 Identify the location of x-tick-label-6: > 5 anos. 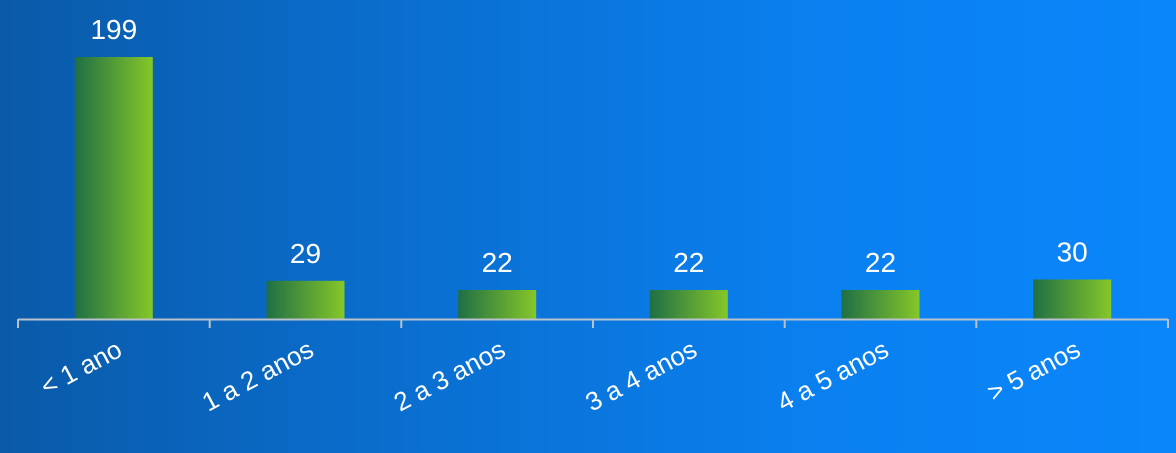
(1033, 371).